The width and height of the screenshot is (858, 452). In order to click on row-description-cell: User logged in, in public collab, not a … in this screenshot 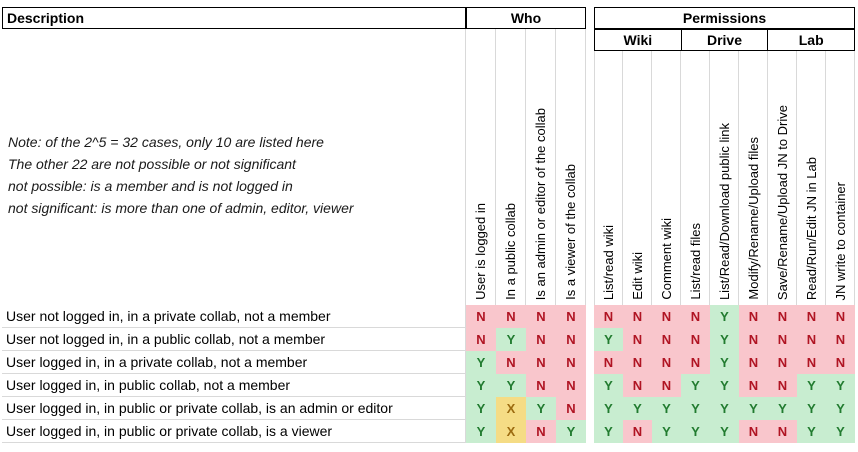, I will do `click(234, 385)`.